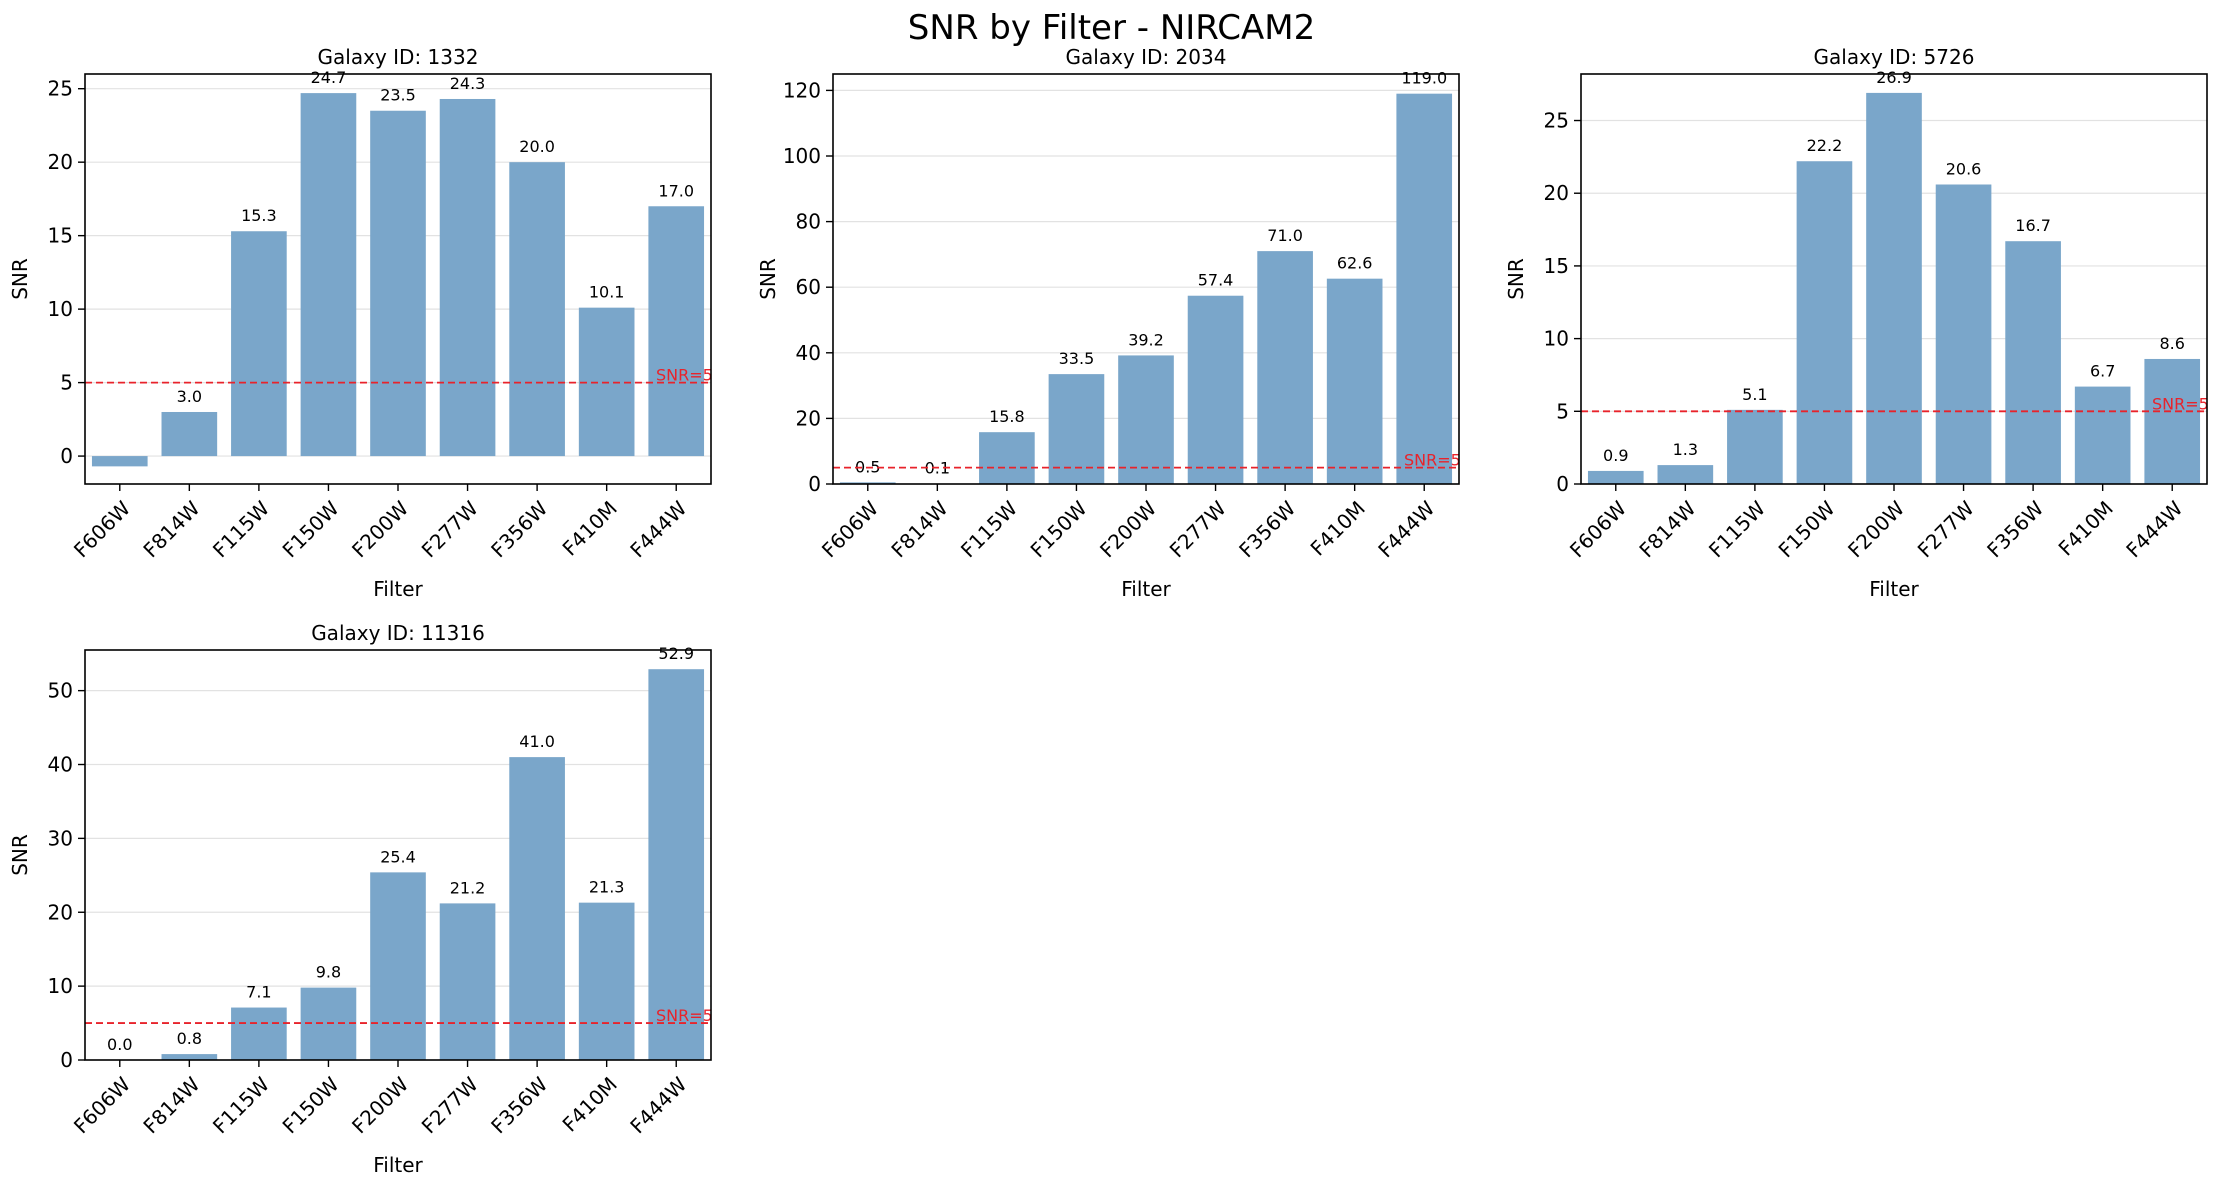  Describe the element at coordinates (537, 741) in the screenshot. I see `bar-value-label: 41.0` at that location.